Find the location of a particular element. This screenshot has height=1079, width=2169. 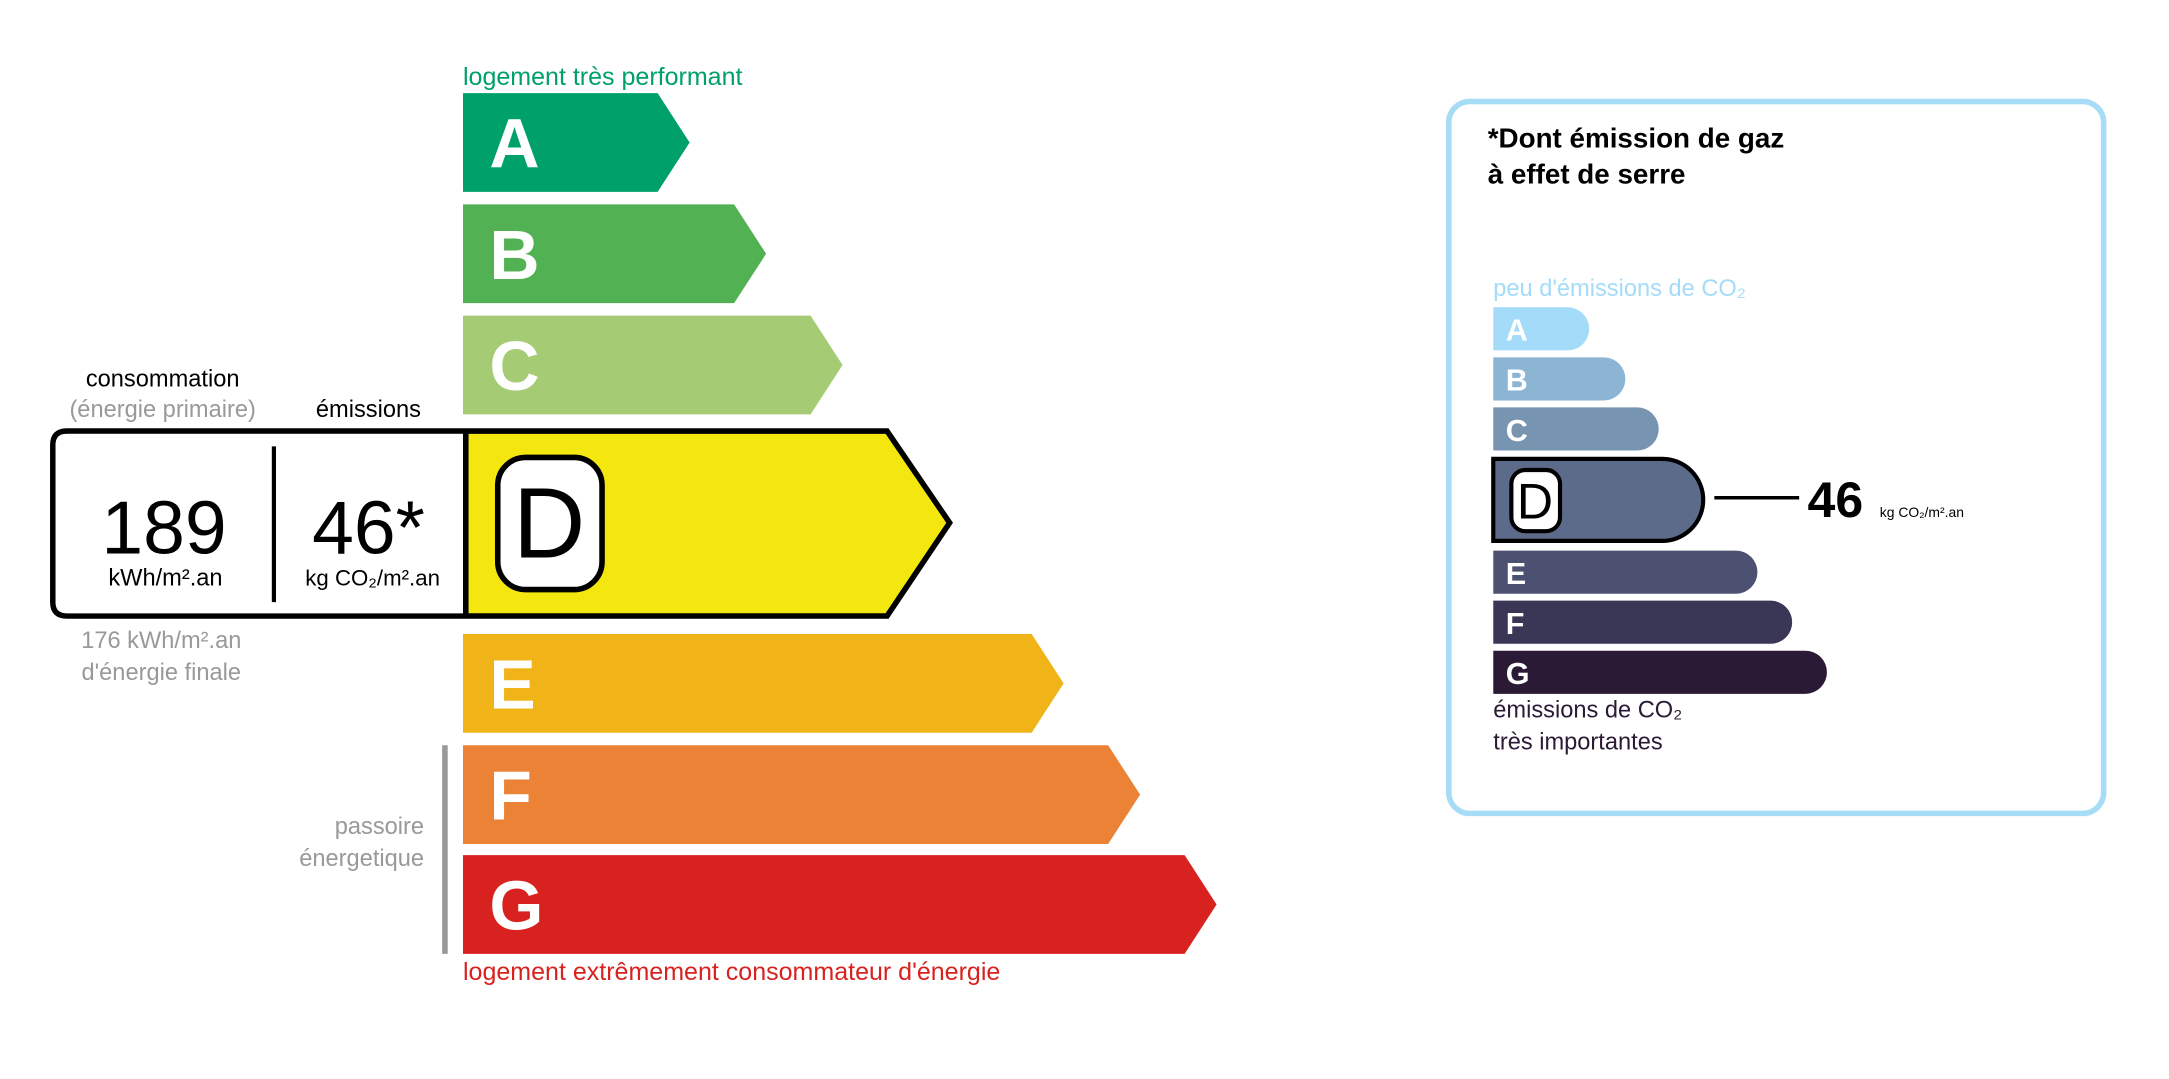

energy-class-letter: G is located at coordinates (516, 906).